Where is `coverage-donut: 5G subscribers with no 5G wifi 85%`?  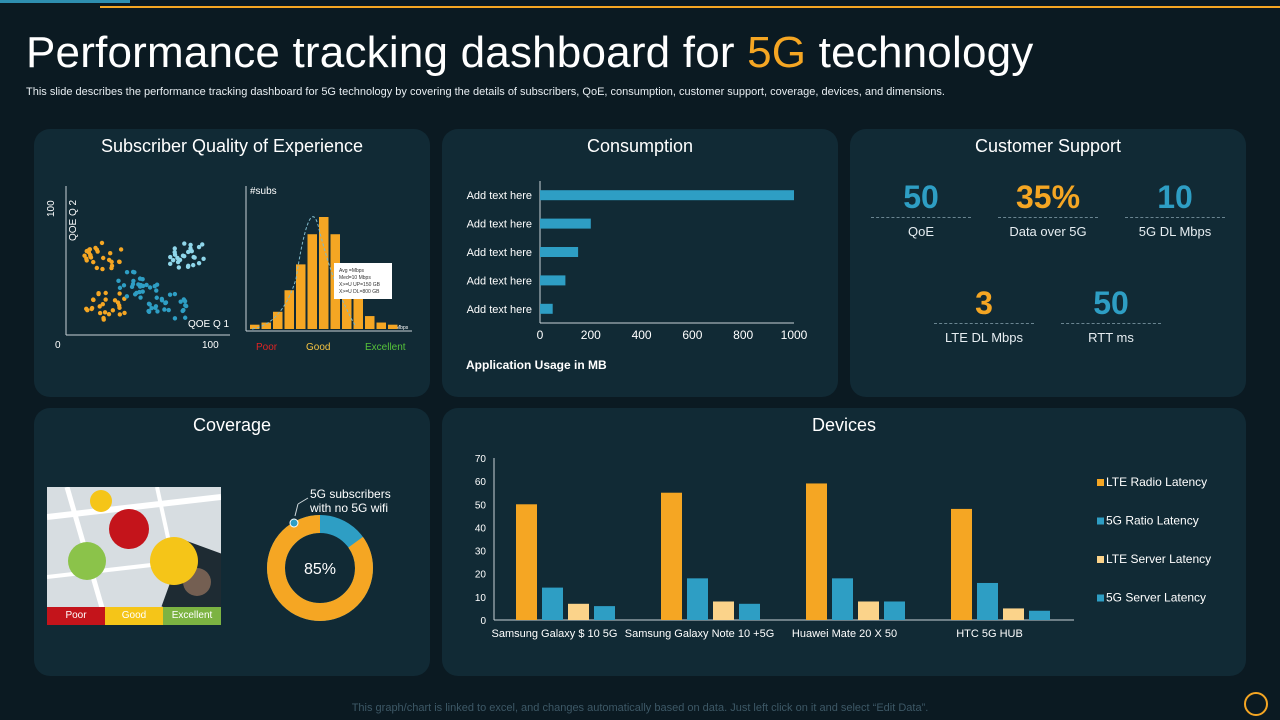
coverage-donut: 5G subscribers with no 5G wifi 85% is located at coordinates (330, 542).